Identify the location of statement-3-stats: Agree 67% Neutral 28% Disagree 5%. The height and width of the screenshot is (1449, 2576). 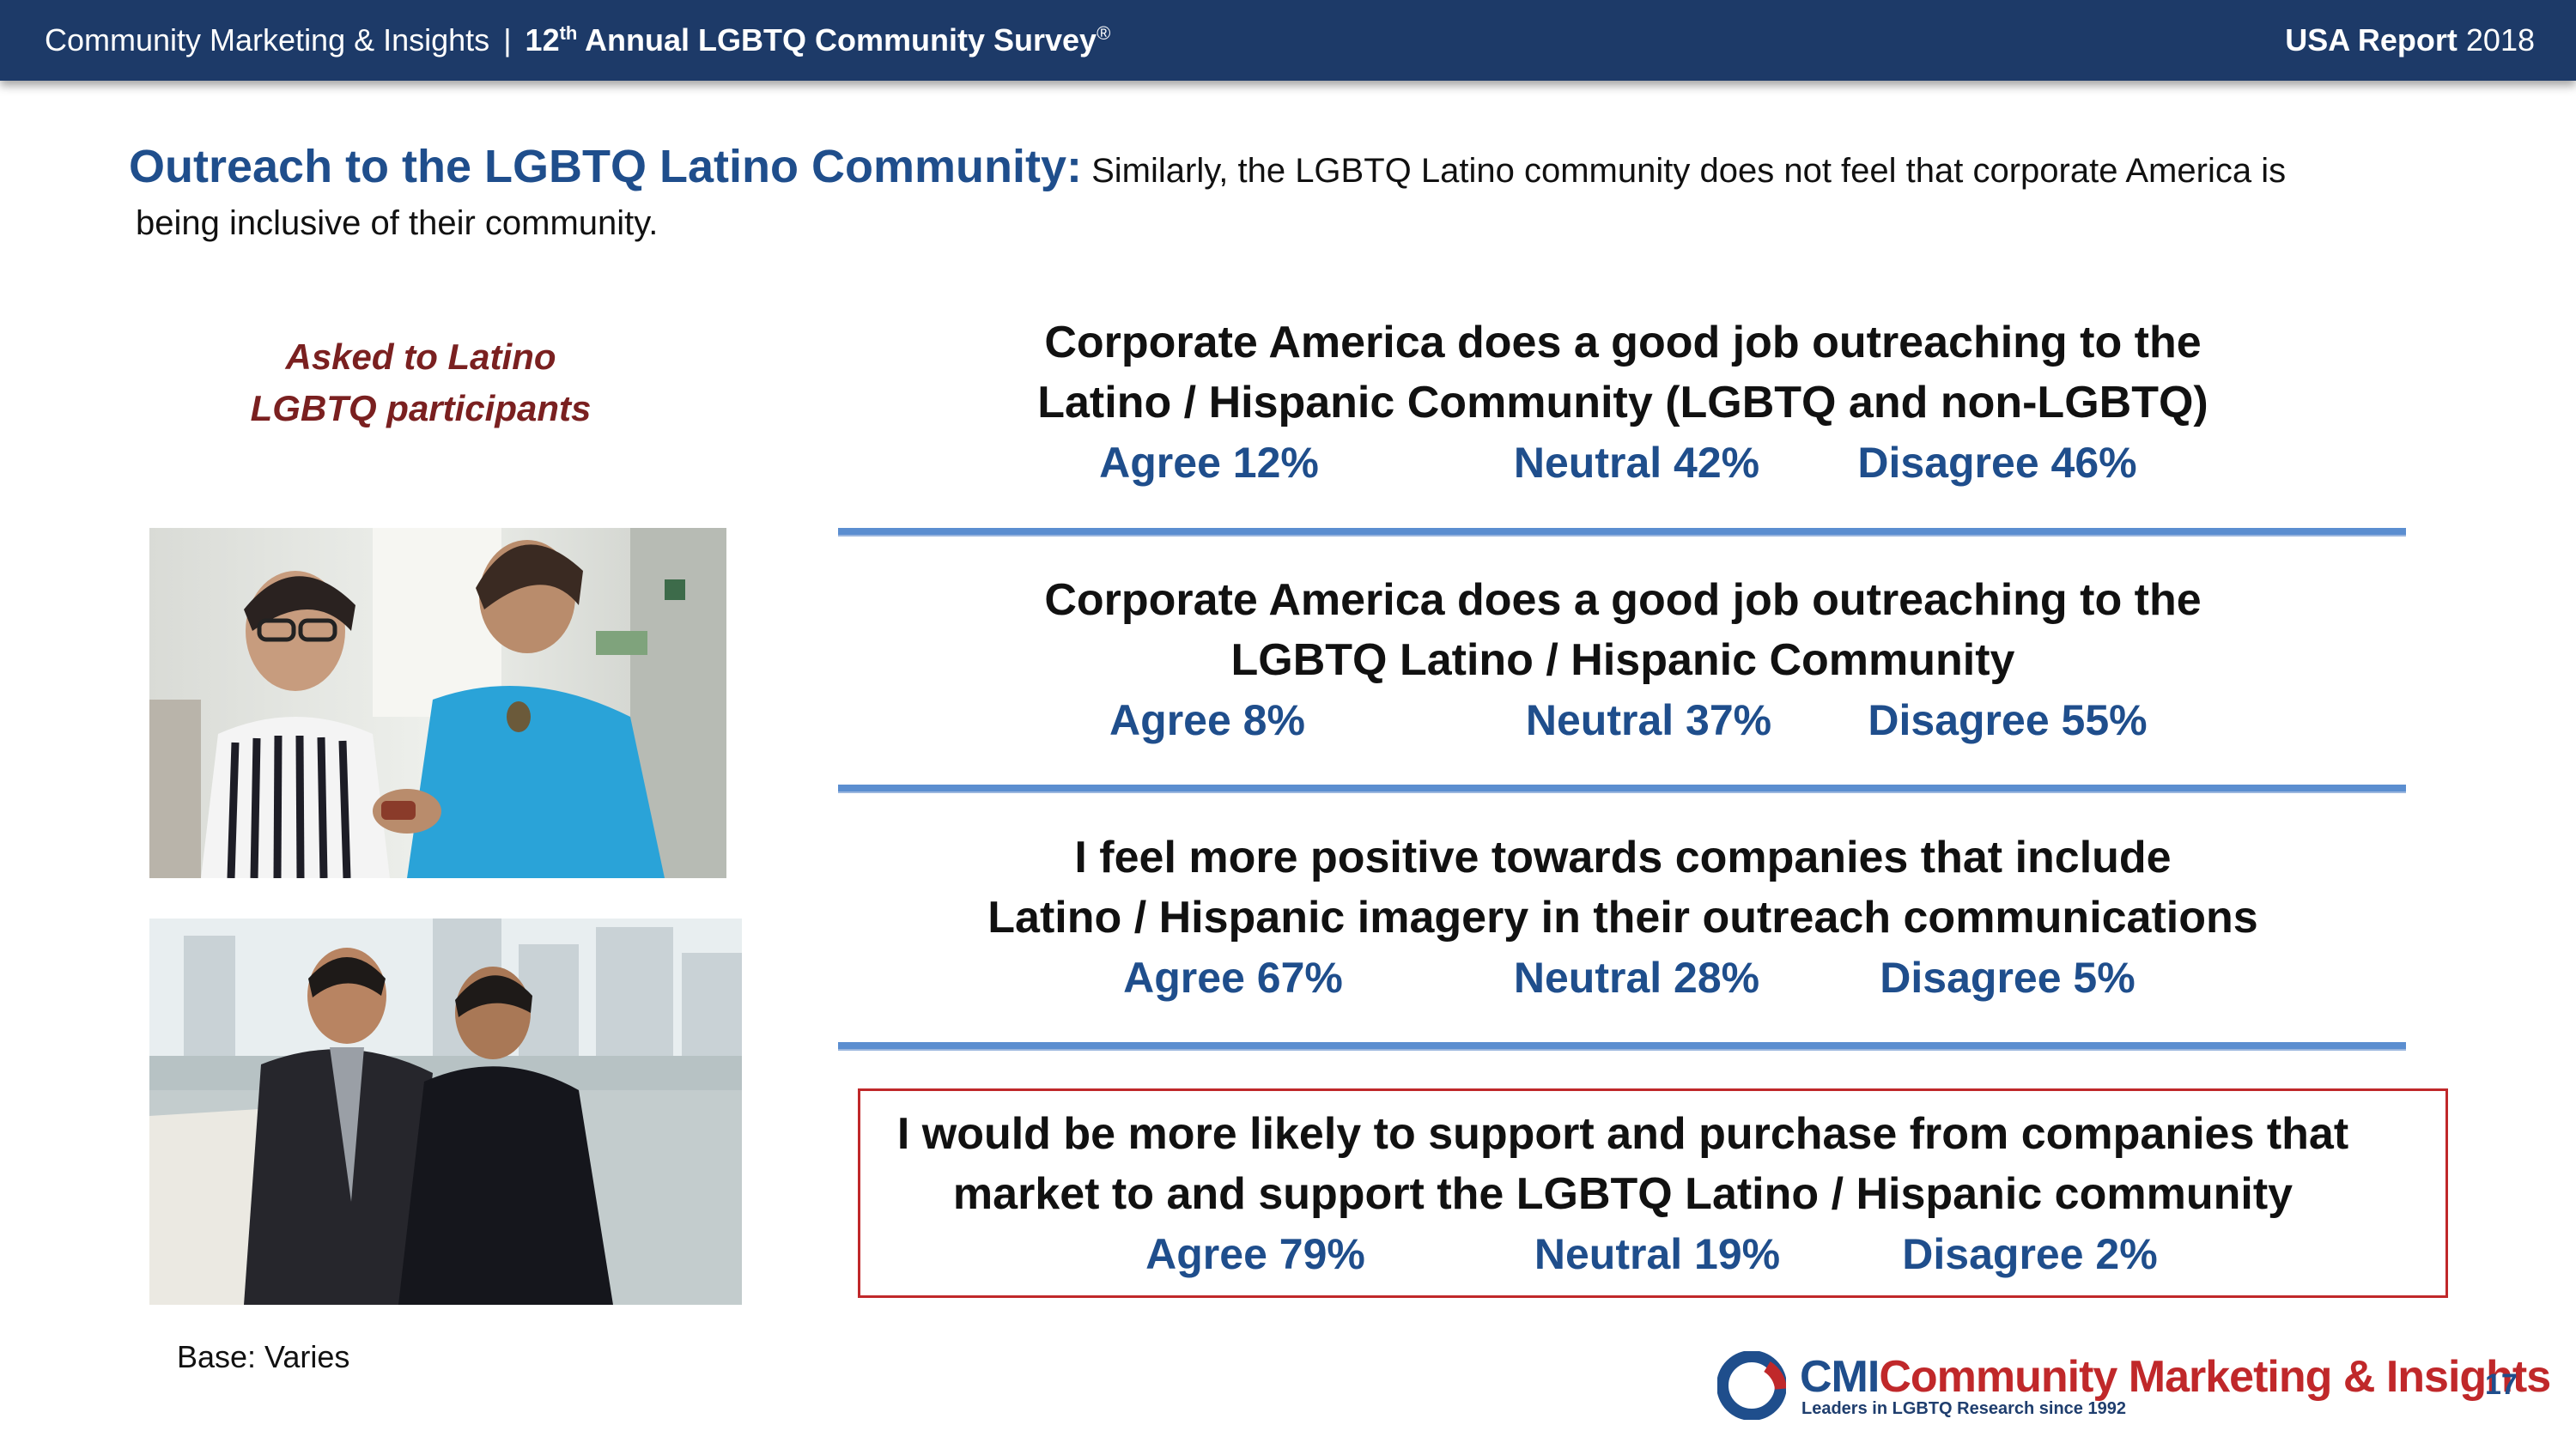
(1623, 978).